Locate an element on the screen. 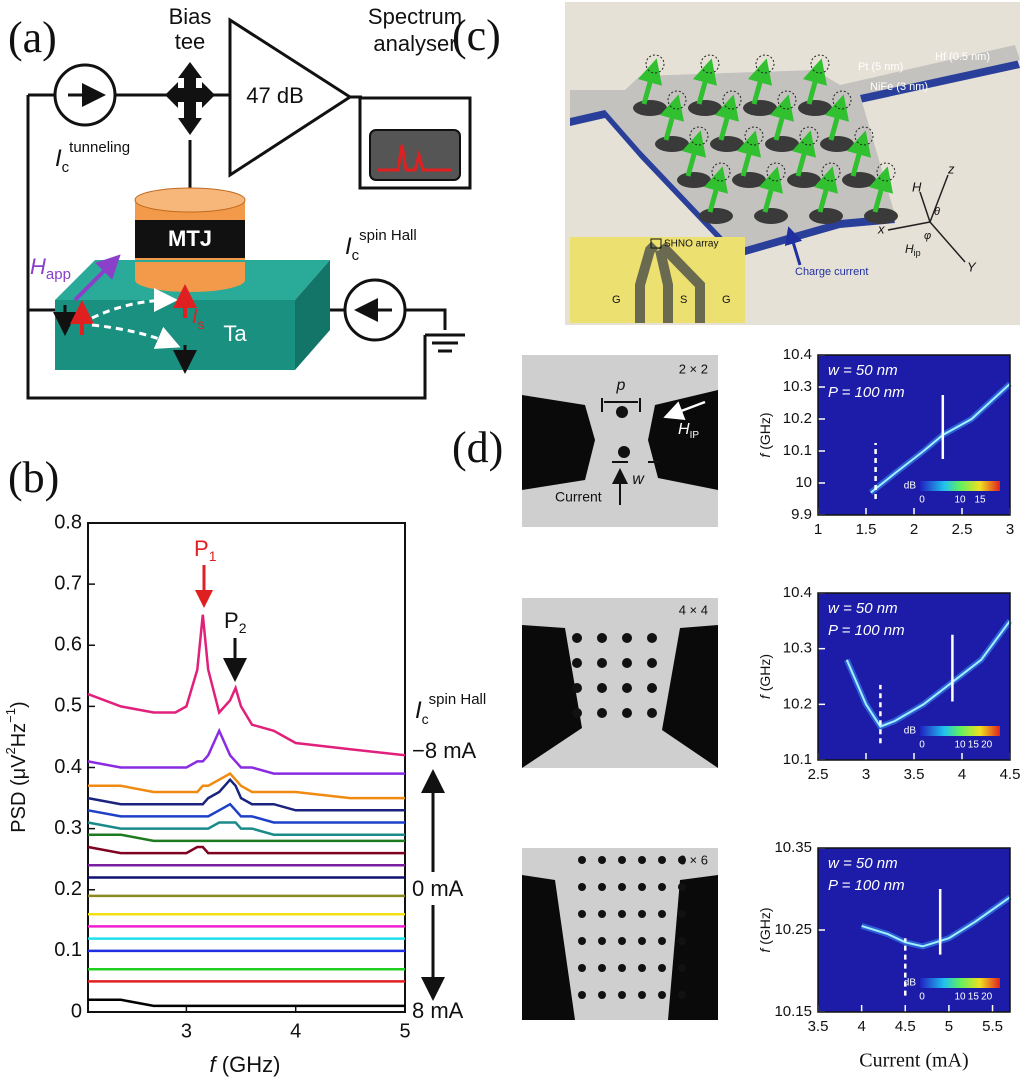  y-tick-label: 0 is located at coordinates (76, 1011).